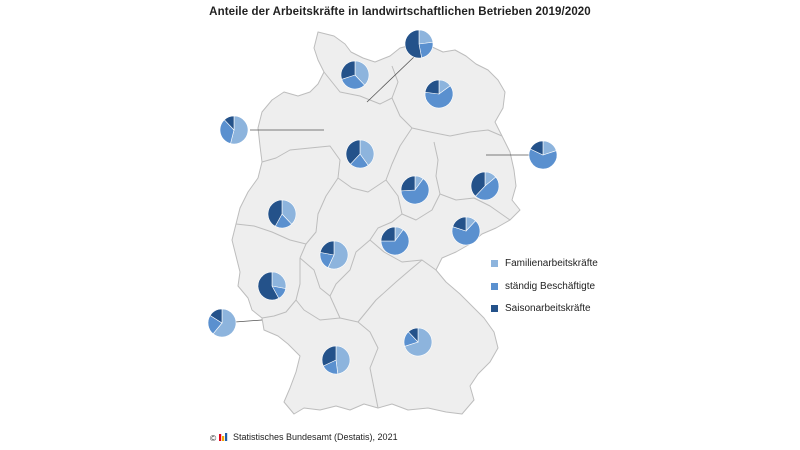 This screenshot has height=450, width=800. I want to click on pie-niedersachsen, so click(360, 154).